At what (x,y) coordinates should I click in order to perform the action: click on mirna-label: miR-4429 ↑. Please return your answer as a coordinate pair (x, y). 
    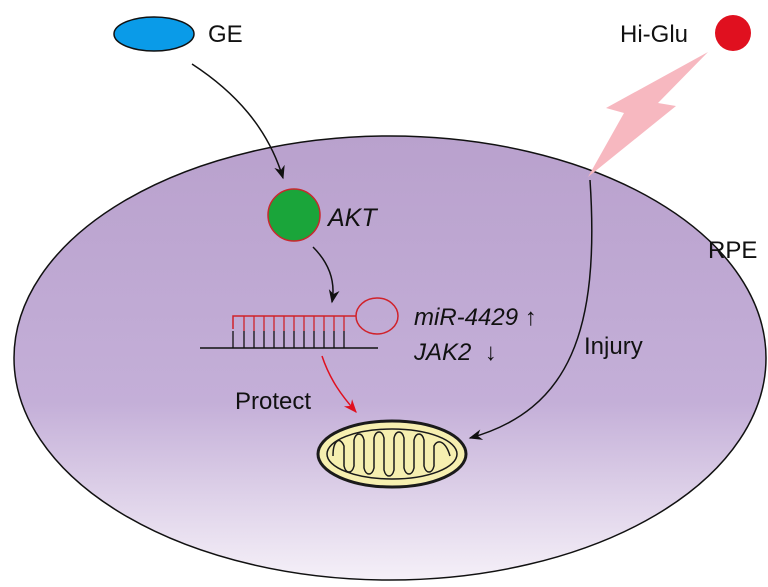
    Looking at the image, I should click on (475, 317).